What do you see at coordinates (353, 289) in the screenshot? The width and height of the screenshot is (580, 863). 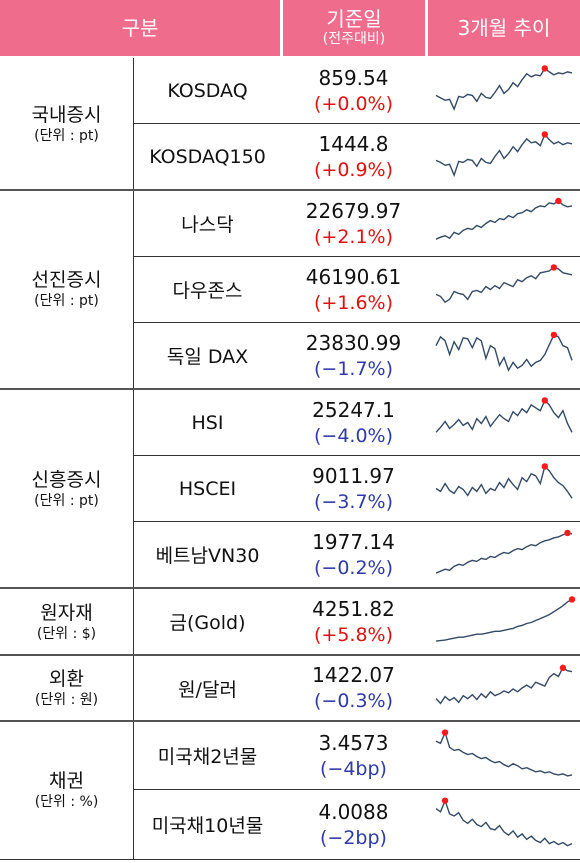 I see `instrument-value: 46190.61 (+1.6%)` at bounding box center [353, 289].